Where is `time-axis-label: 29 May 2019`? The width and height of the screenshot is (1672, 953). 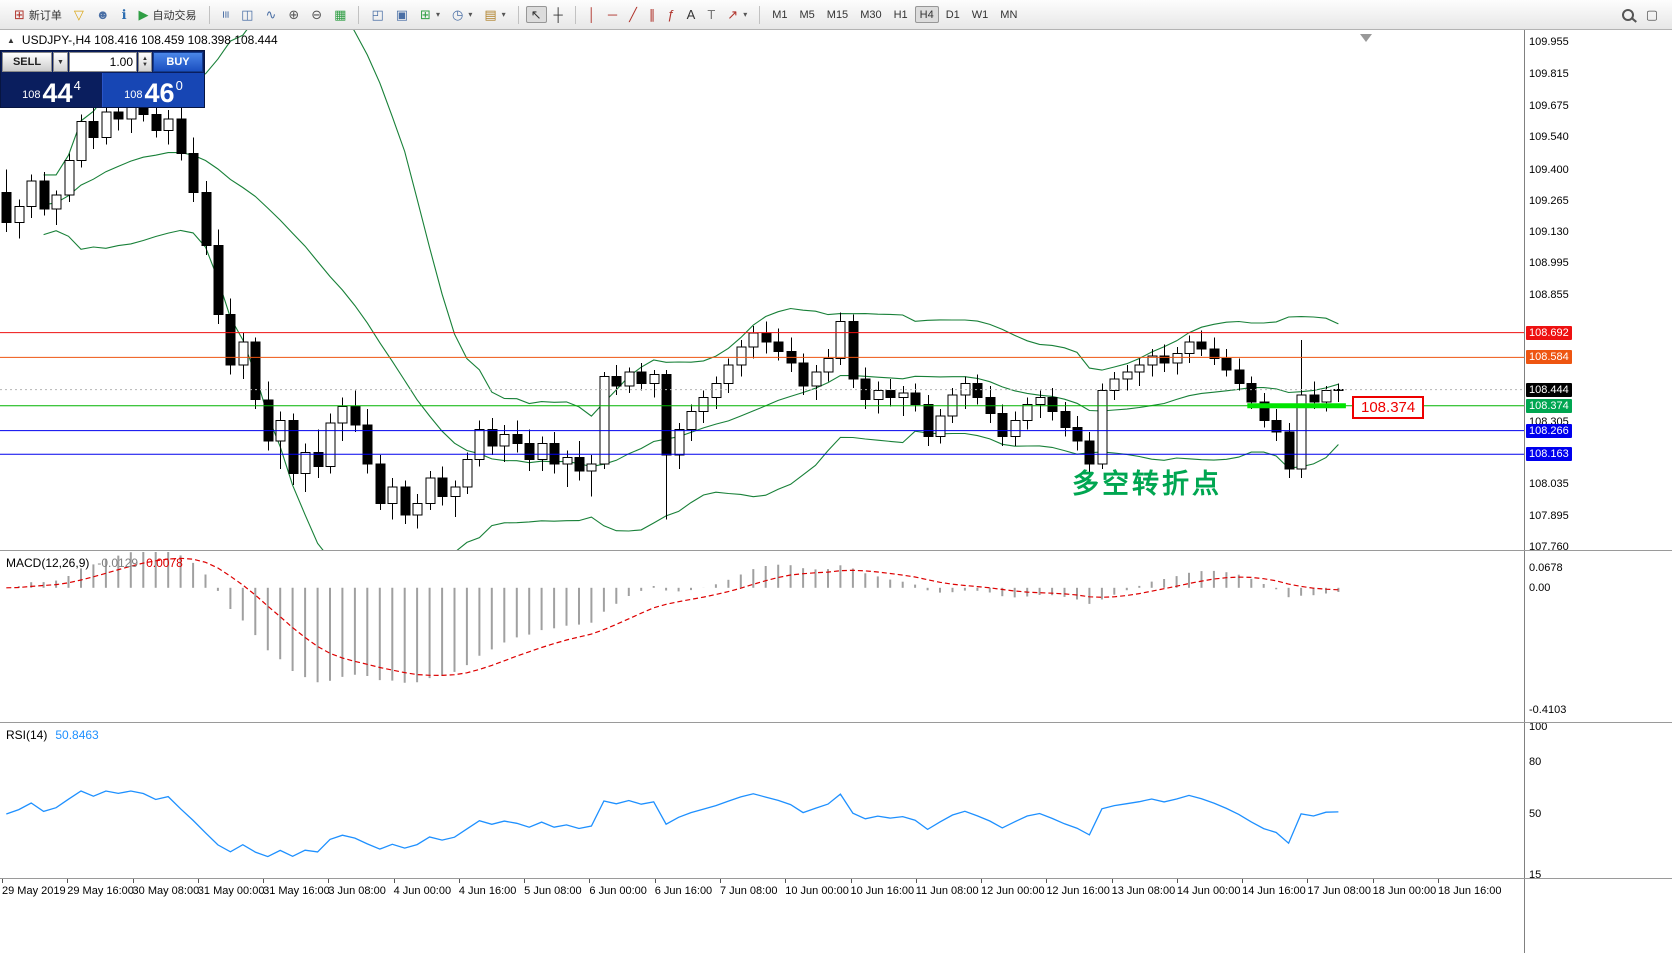
time-axis-label: 29 May 2019 is located at coordinates (34, 891).